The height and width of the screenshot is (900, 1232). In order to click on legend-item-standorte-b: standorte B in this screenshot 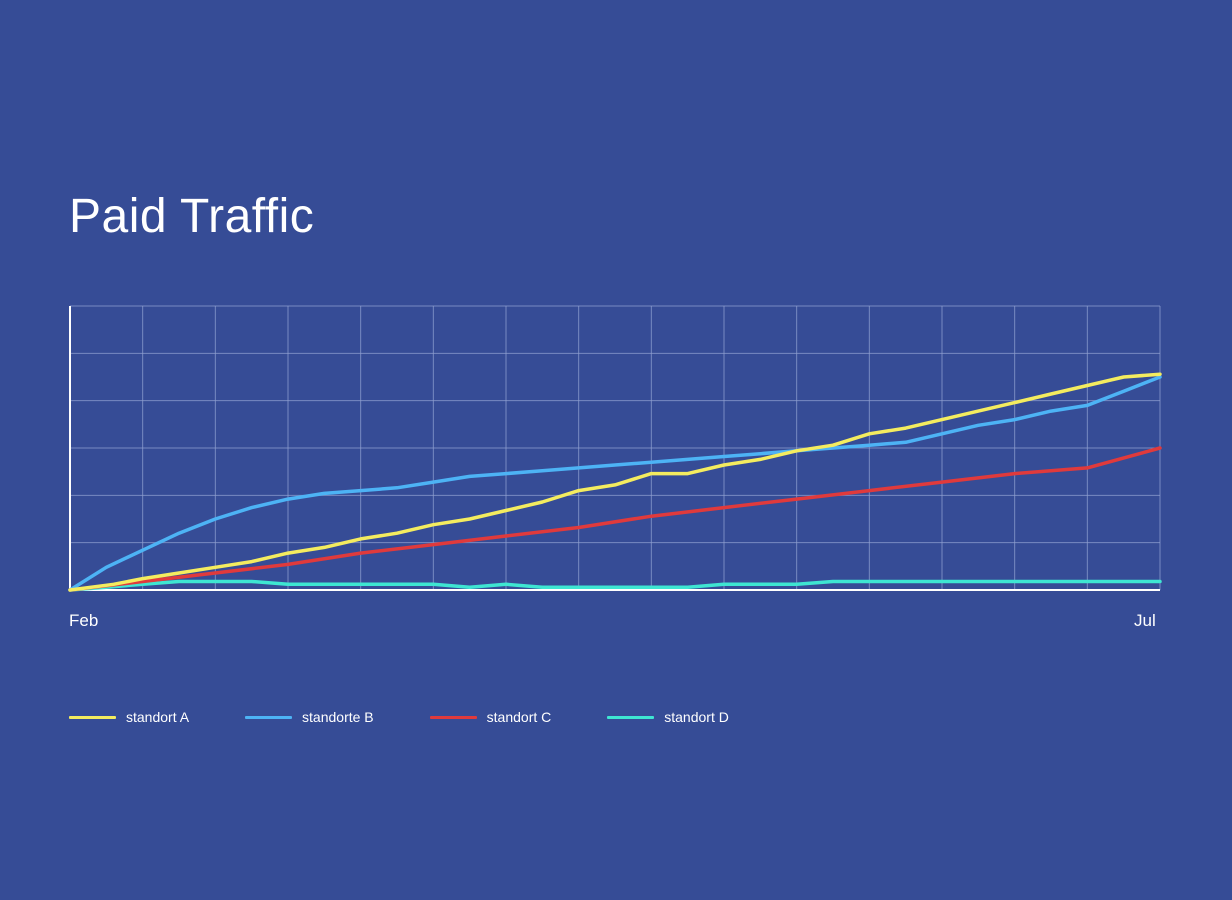, I will do `click(309, 717)`.